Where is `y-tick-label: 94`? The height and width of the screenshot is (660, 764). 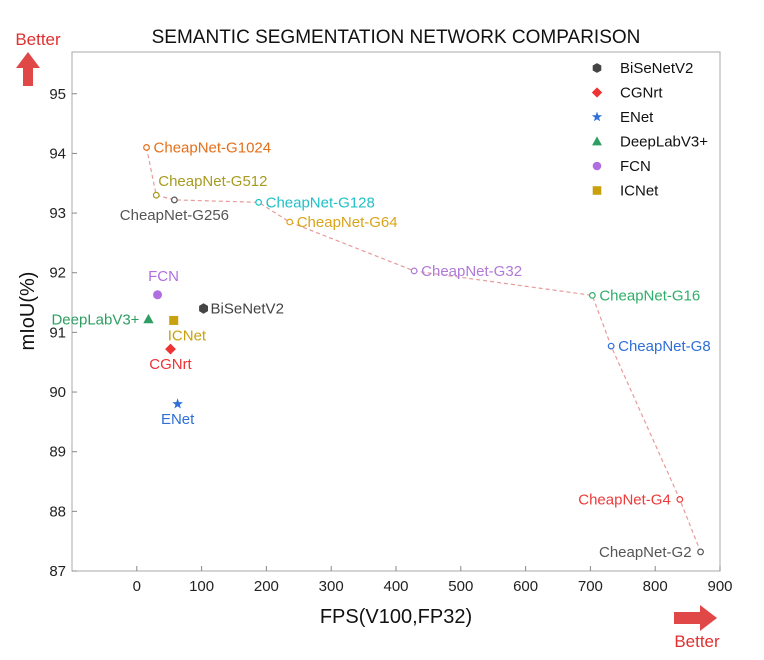 y-tick-label: 94 is located at coordinates (57, 153).